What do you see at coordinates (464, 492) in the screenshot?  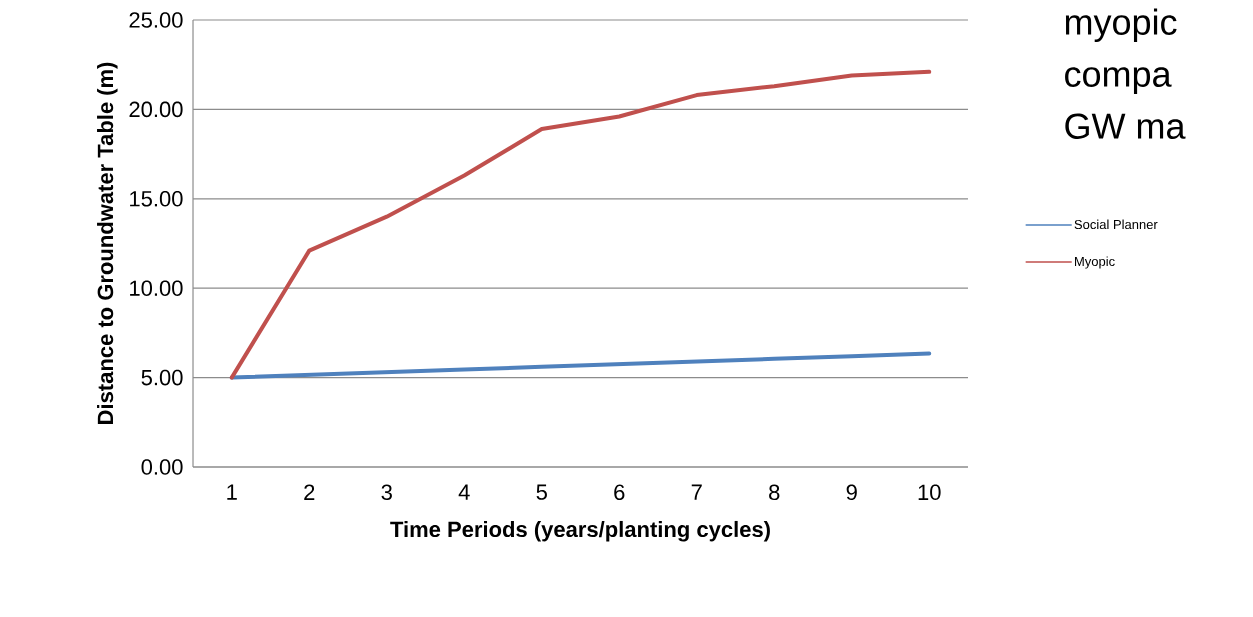 I see `x-tick-label: 4` at bounding box center [464, 492].